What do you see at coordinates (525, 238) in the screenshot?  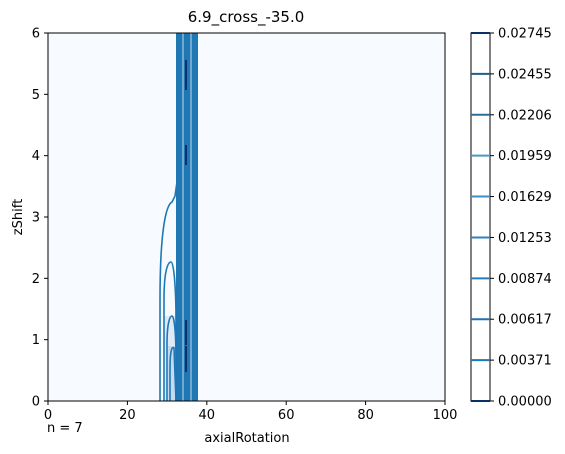 I see `colorbar-tick-label: 0.01253` at bounding box center [525, 238].